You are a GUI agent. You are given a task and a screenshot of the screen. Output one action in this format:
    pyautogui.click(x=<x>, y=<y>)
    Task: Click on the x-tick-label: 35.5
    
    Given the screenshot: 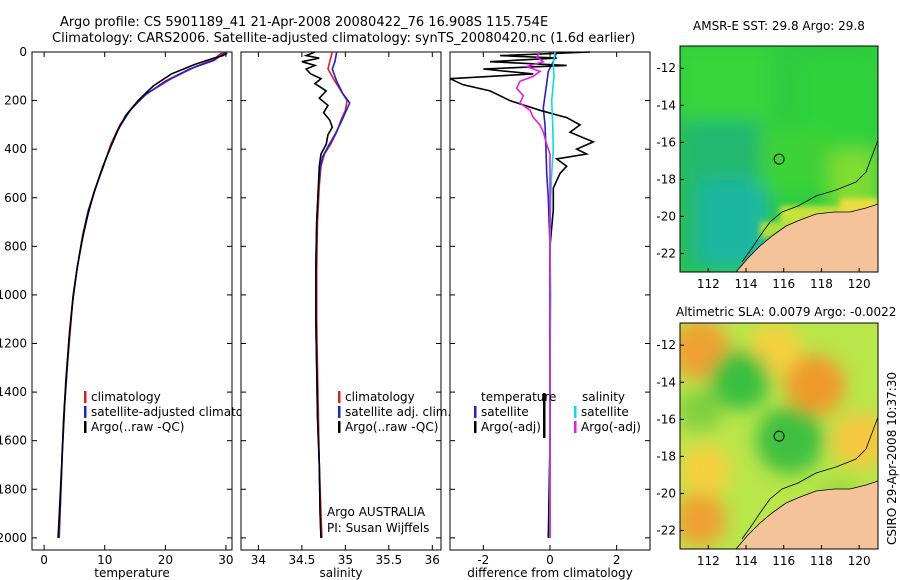 What is the action you would take?
    pyautogui.click(x=388, y=560)
    